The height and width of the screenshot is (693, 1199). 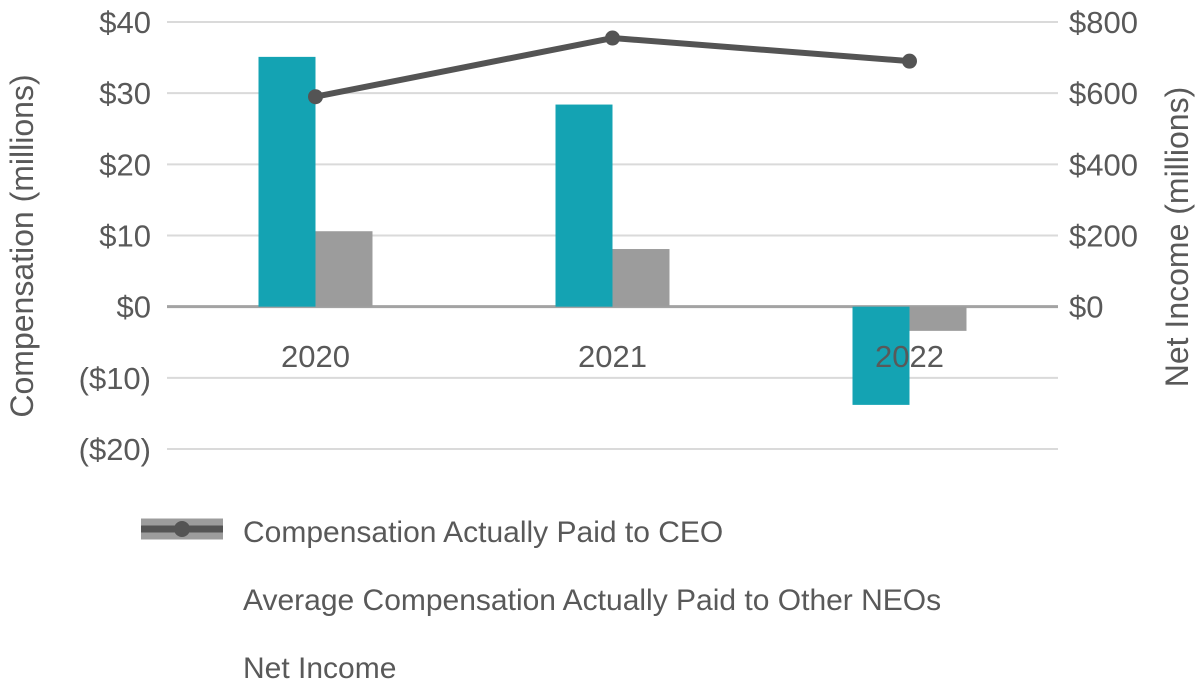 What do you see at coordinates (320, 668) in the screenshot?
I see `legend-label: Net Income` at bounding box center [320, 668].